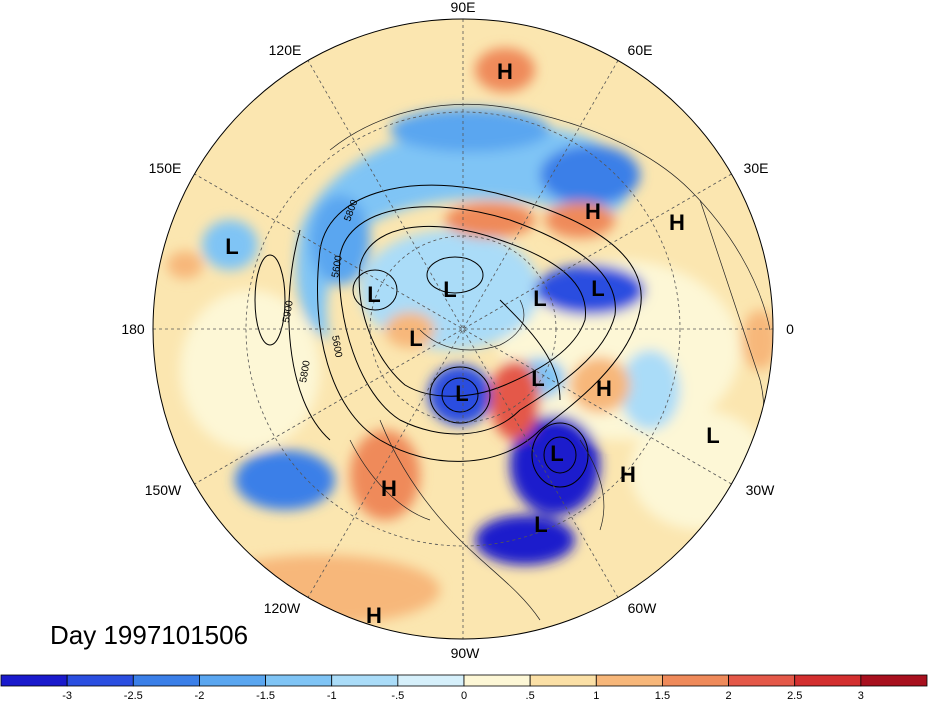  Describe the element at coordinates (756, 168) in the screenshot. I see `lon-label-30e: 30E` at that location.